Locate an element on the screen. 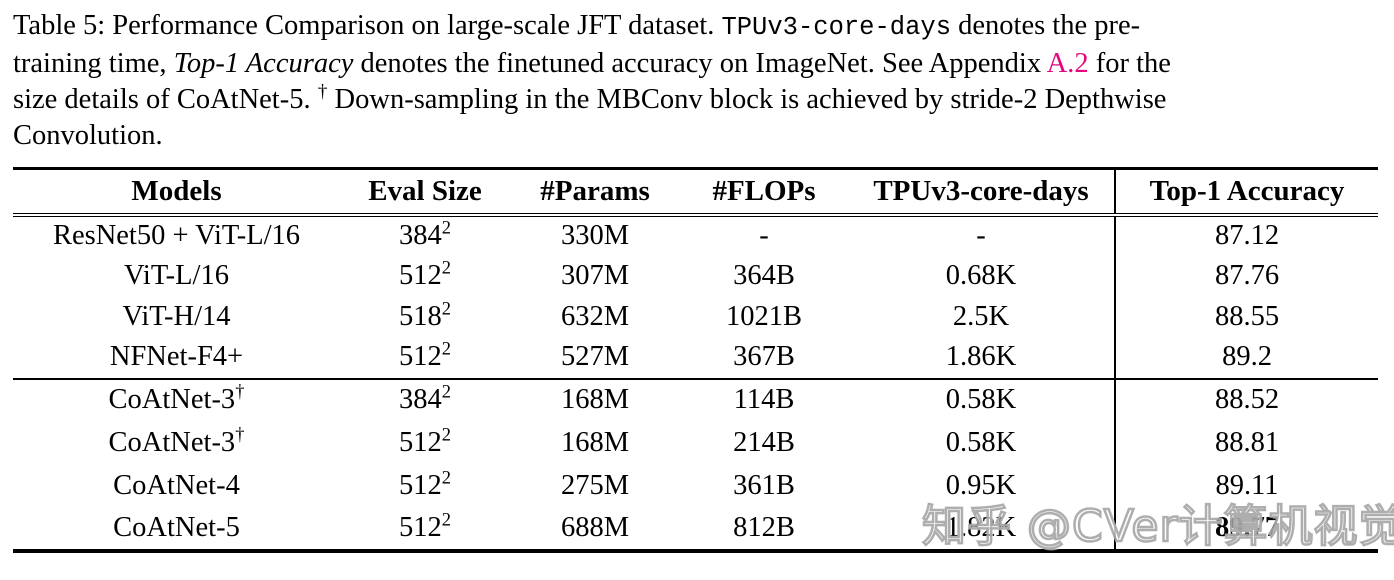 This screenshot has height=580, width=1394. header-top1-accuracy: Top-1 Accuracy is located at coordinates (1246, 191).